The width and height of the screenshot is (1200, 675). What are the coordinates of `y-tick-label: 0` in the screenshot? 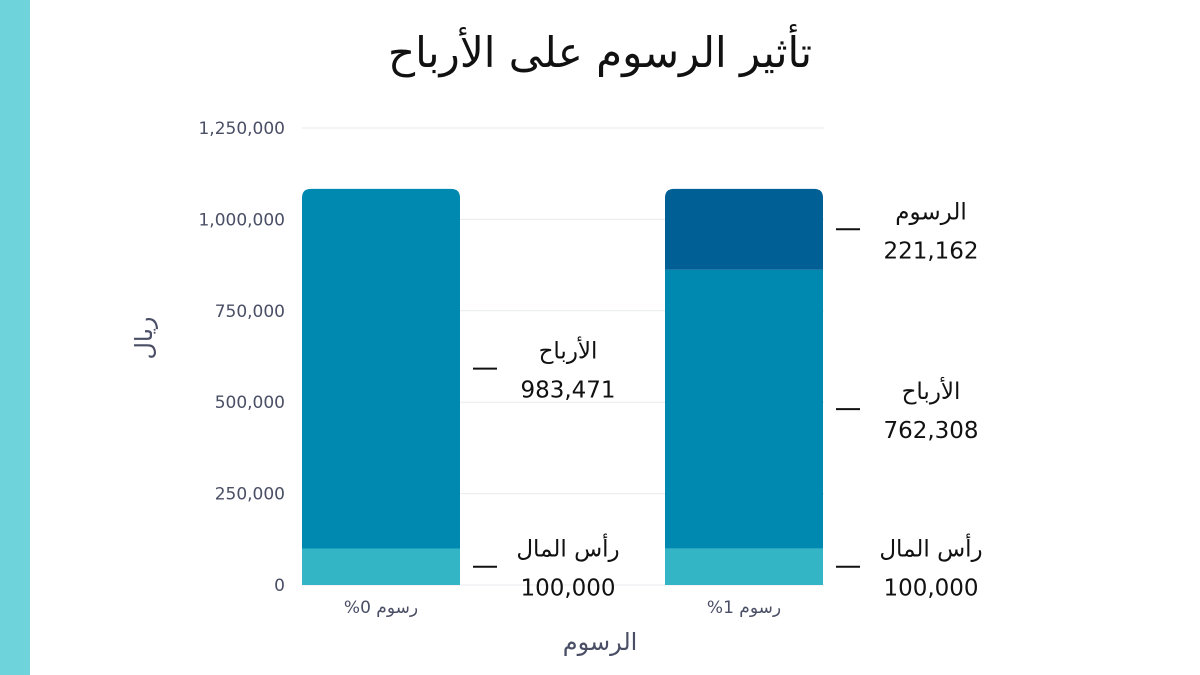 It's located at (279, 586).